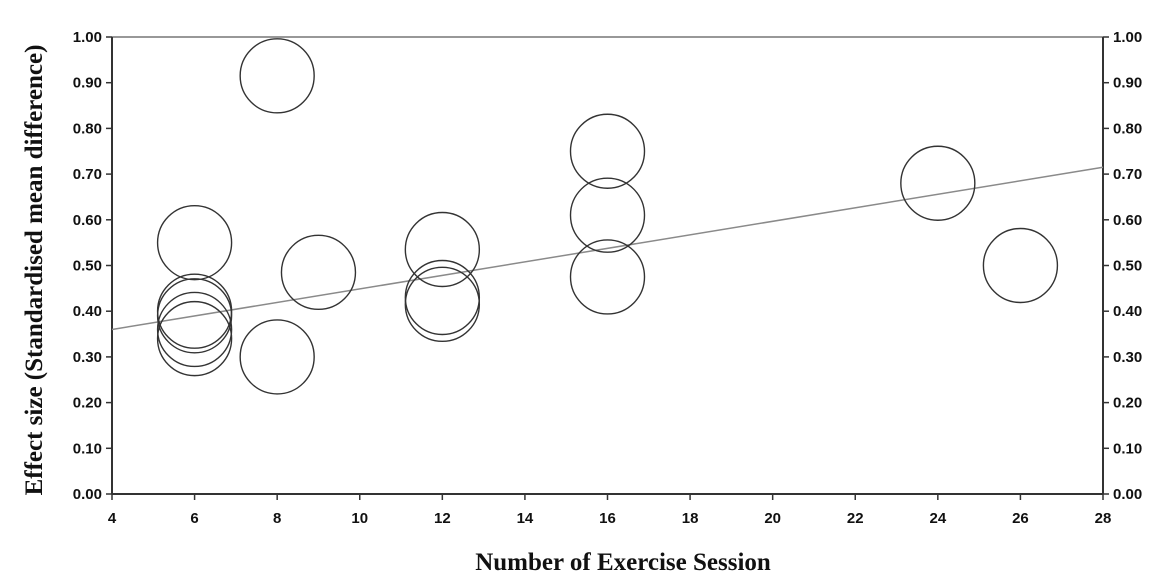  What do you see at coordinates (1127, 494) in the screenshot?
I see `y-tick-label-right: 0.00` at bounding box center [1127, 494].